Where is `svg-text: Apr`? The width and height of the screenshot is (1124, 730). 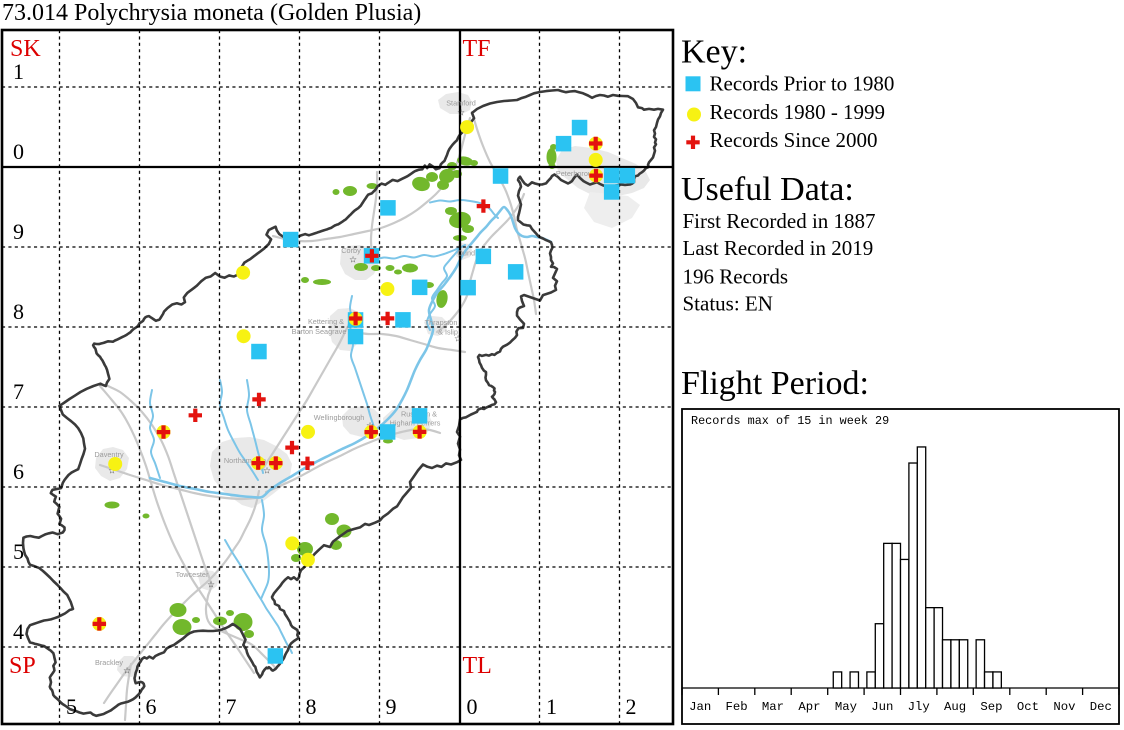 svg-text: Apr is located at coordinates (809, 707).